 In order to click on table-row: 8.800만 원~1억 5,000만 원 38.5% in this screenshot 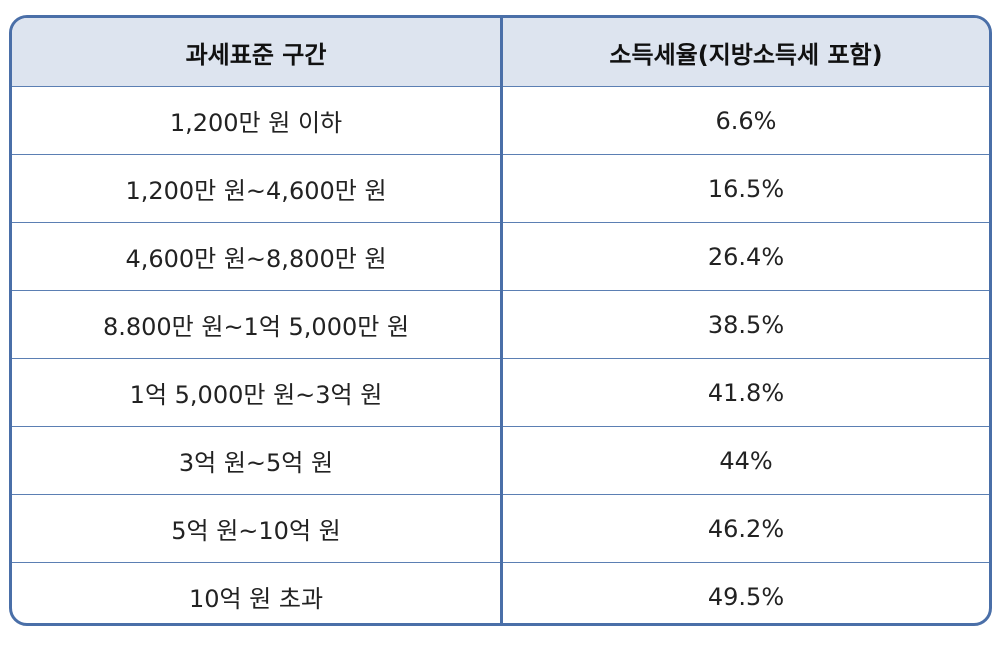, I will do `click(500, 324)`.